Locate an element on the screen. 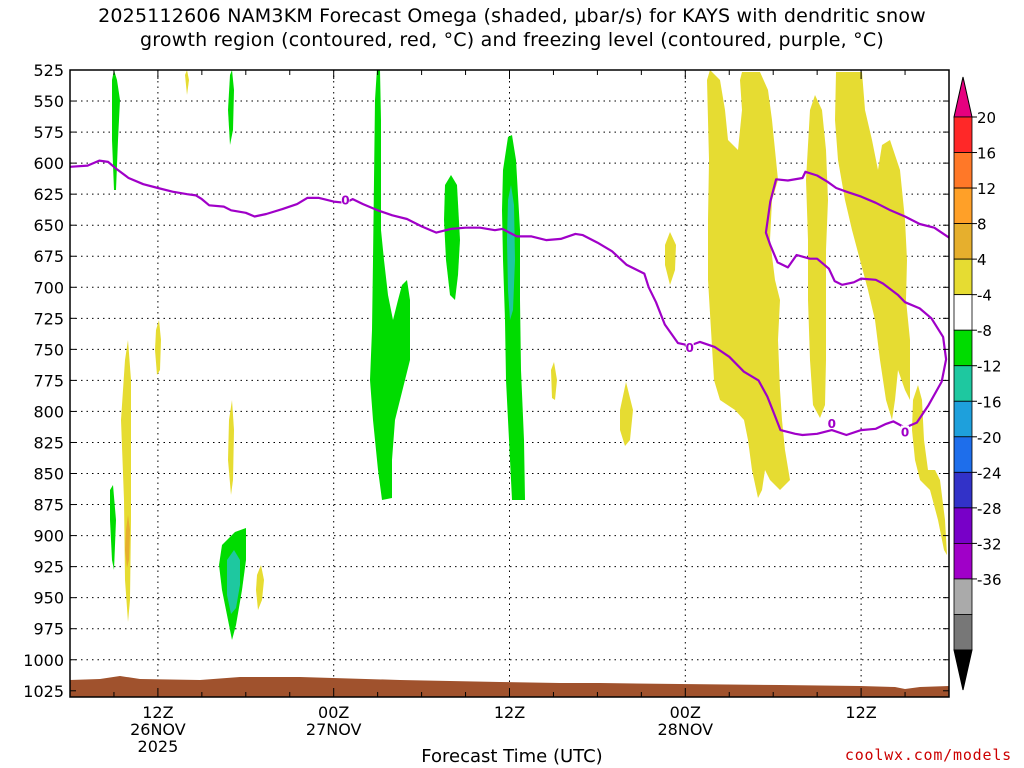 The width and height of the screenshot is (1024, 768). y-tick-label: 875 is located at coordinates (48, 505).